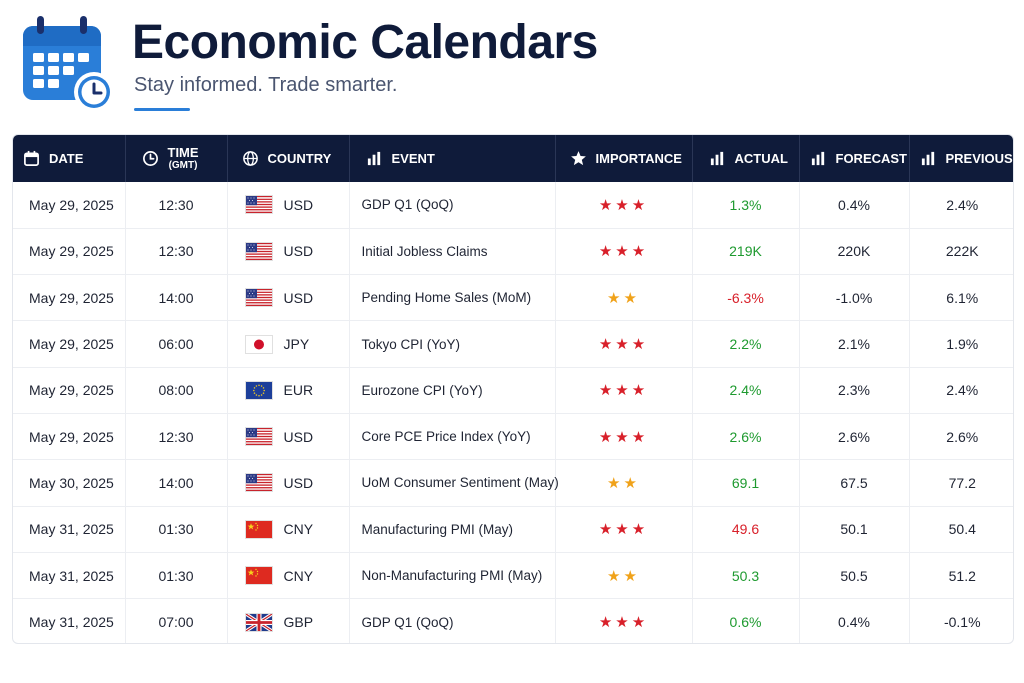  Describe the element at coordinates (298, 622) in the screenshot. I see `country-code: GBP` at that location.